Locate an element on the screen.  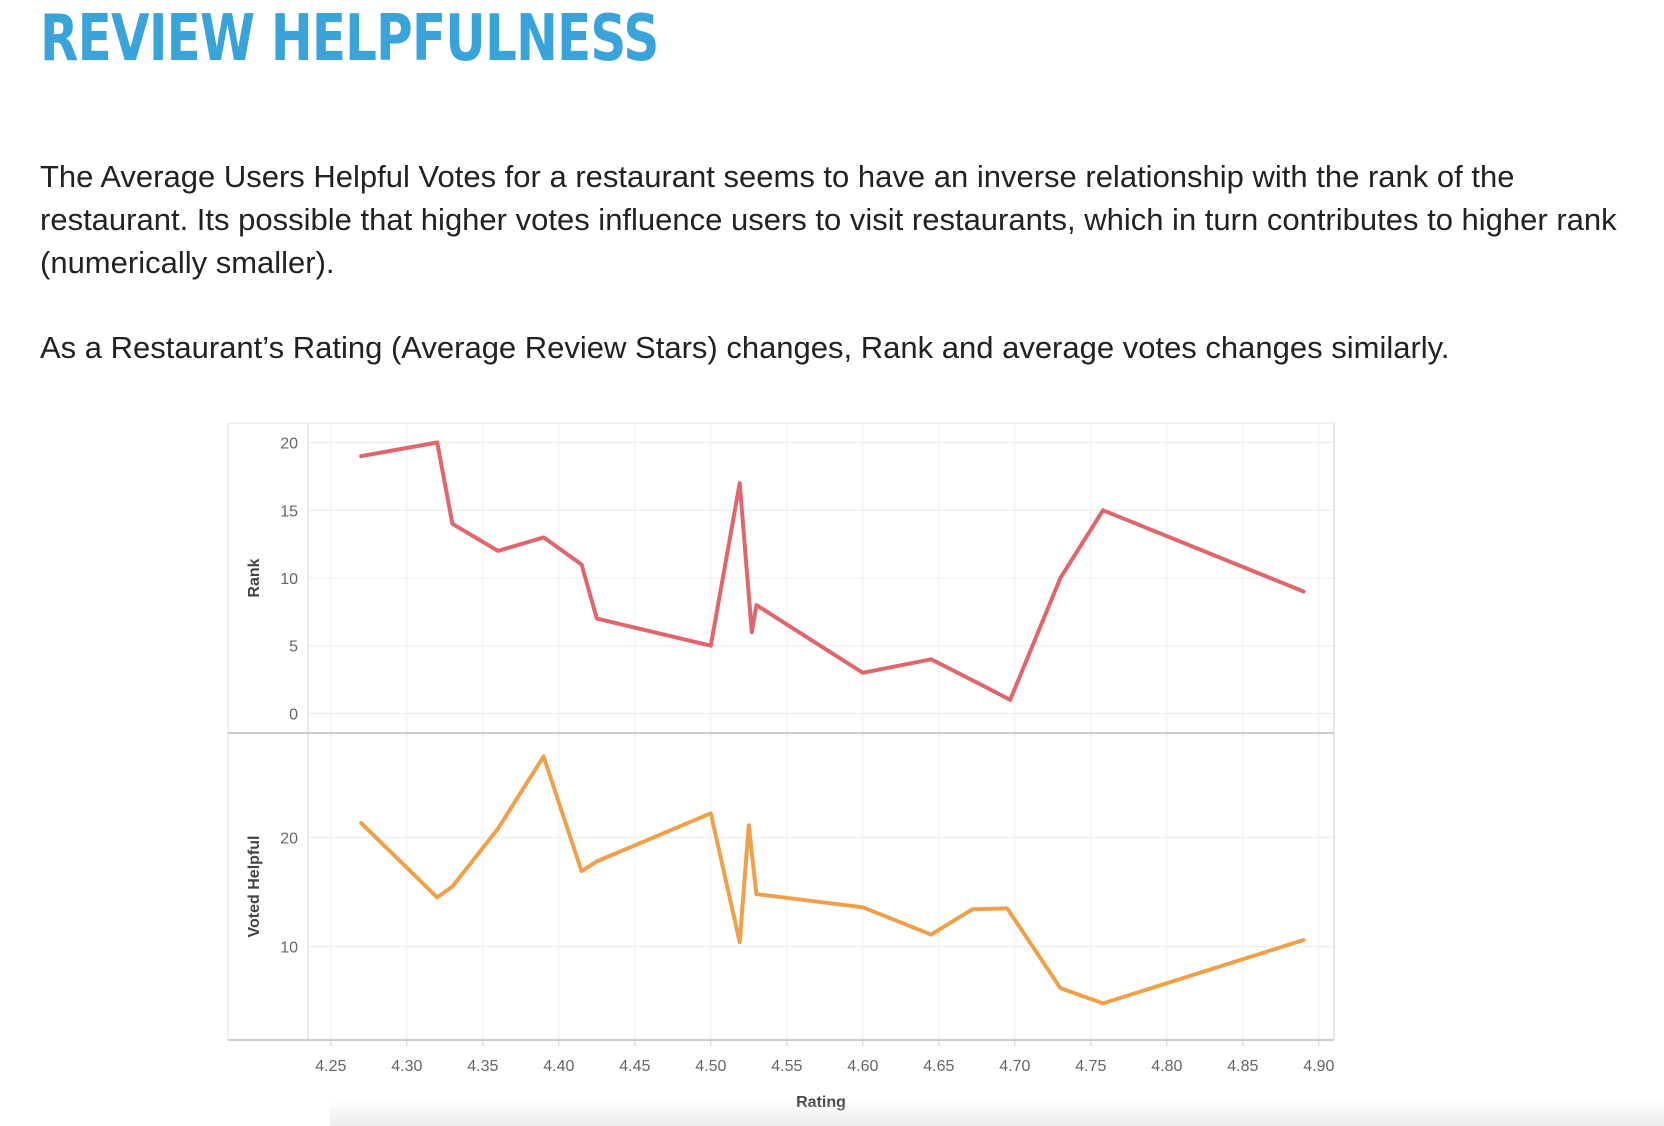
x-tick-label: 4.65 is located at coordinates (938, 1066).